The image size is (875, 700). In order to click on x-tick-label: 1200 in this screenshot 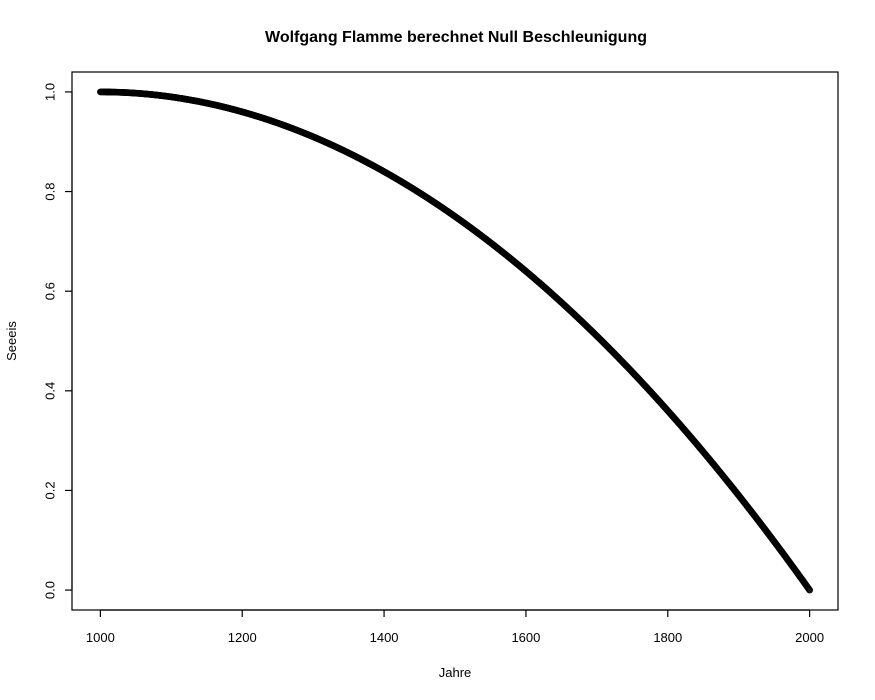, I will do `click(242, 637)`.